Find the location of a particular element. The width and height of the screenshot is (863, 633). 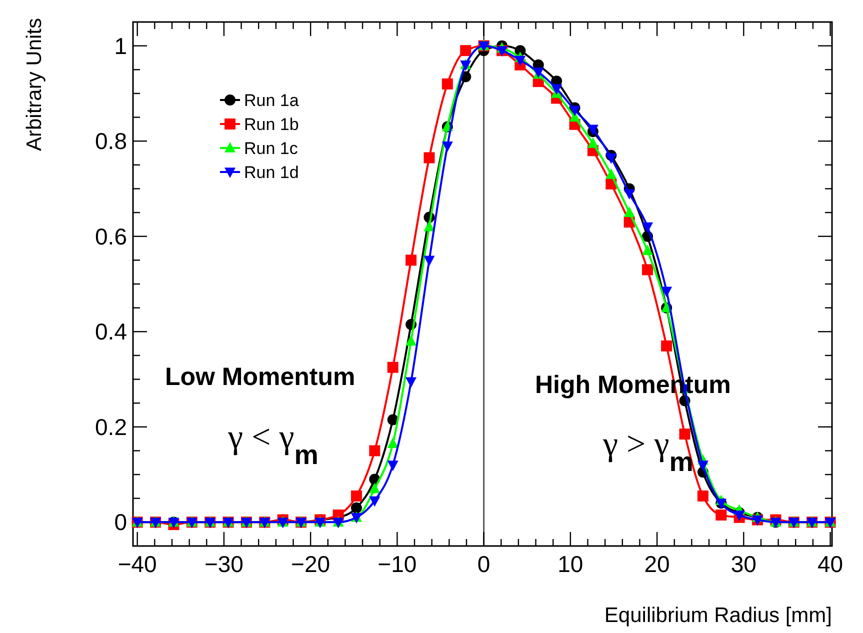

x-tick-label: −40 is located at coordinates (137, 564).